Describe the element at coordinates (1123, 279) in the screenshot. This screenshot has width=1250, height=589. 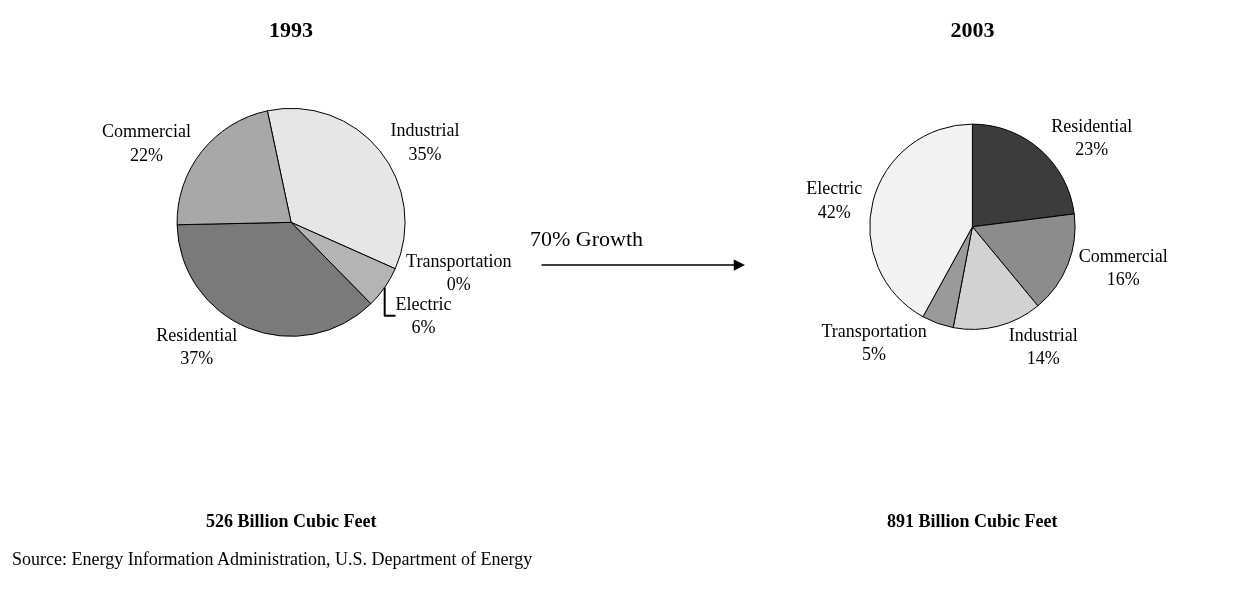
I see `data-label: 16%` at that location.